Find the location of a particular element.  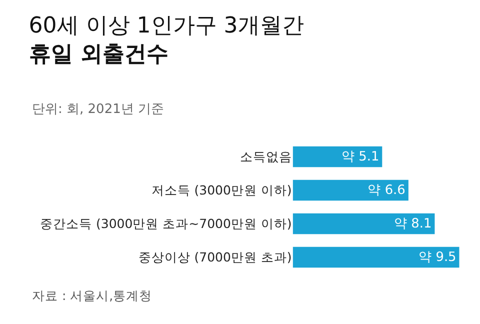

y-tick-label: 중상이상 (7000만원 초과) is located at coordinates (215, 257).